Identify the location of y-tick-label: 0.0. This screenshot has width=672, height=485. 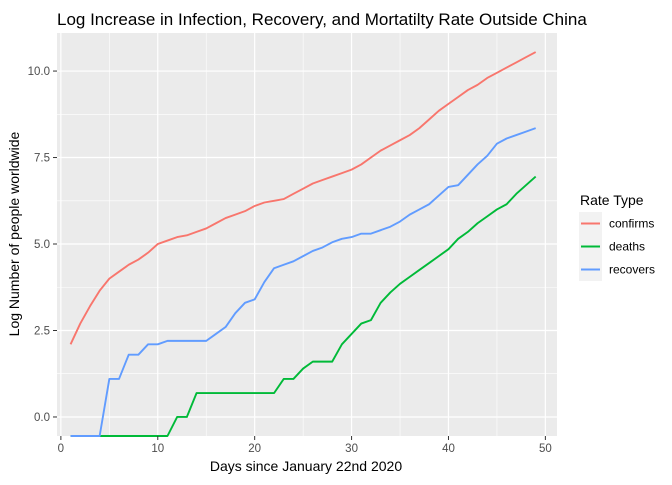
(42, 418).